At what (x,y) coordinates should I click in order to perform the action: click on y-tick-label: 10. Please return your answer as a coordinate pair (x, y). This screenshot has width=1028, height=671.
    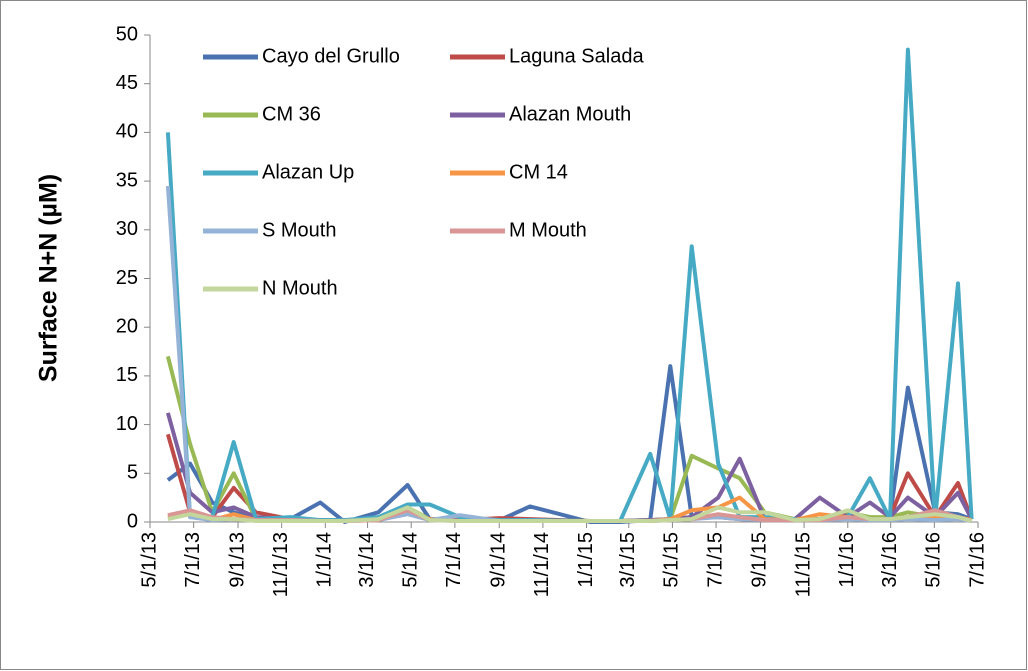
    Looking at the image, I should click on (127, 424).